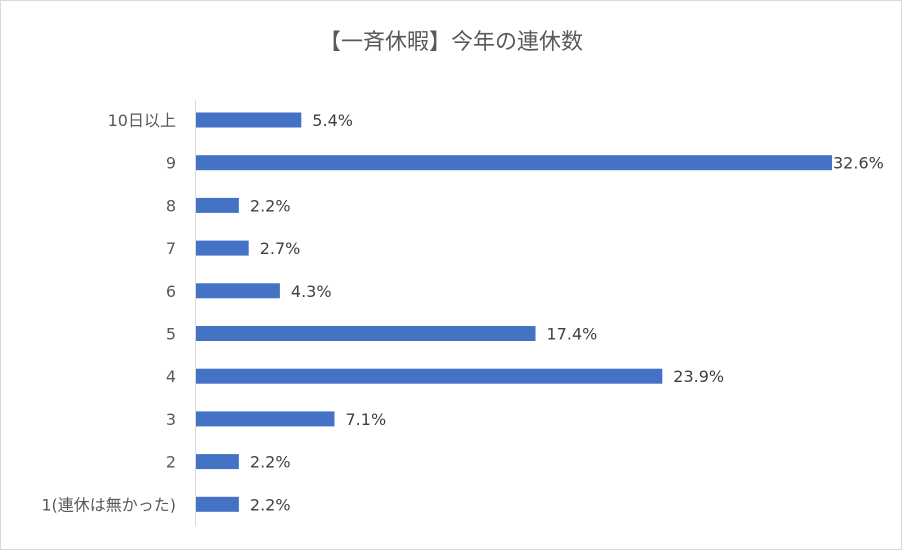  What do you see at coordinates (171, 163) in the screenshot?
I see `category-label: 9` at bounding box center [171, 163].